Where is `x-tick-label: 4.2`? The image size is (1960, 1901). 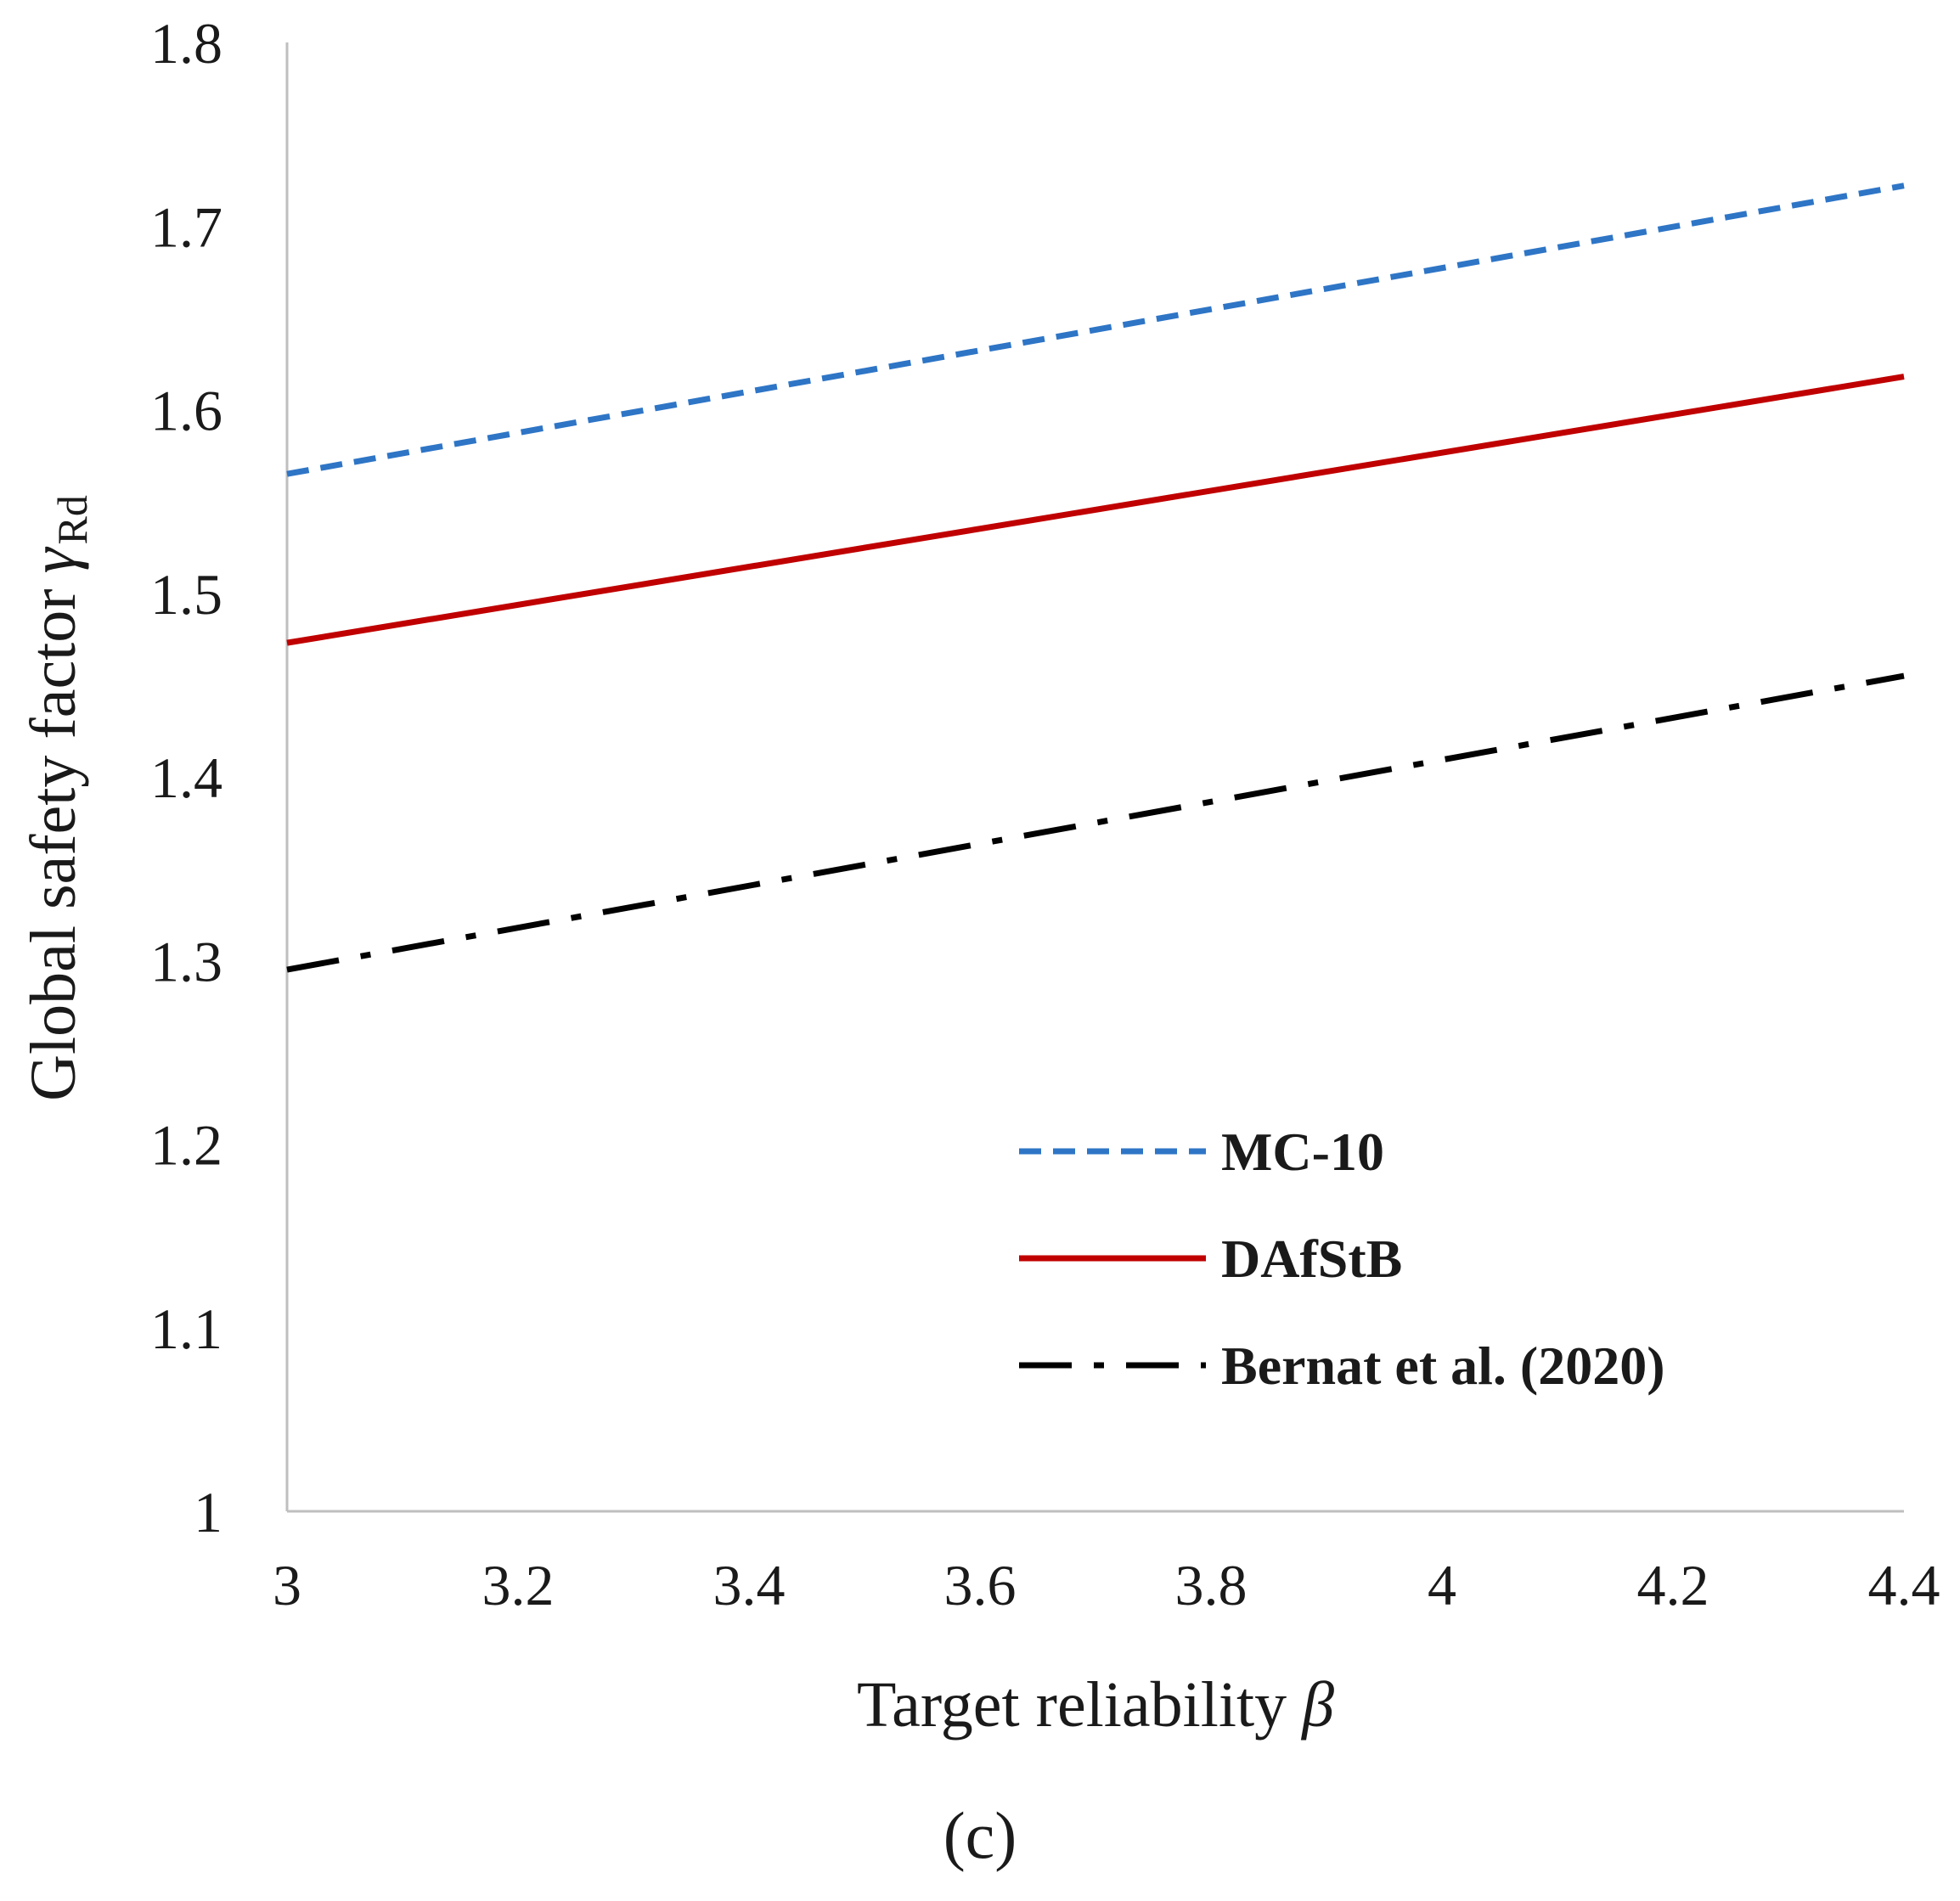 x-tick-label: 4.2 is located at coordinates (1673, 1585).